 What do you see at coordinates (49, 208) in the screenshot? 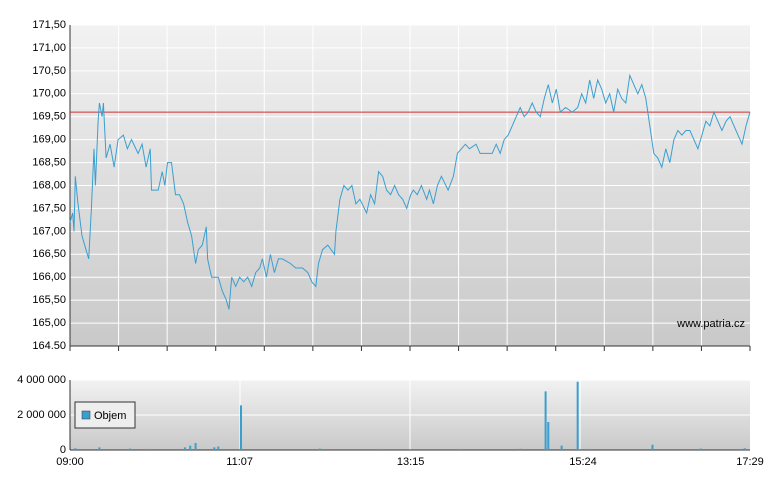
I see `y-tick-label: 167,50` at bounding box center [49, 208].